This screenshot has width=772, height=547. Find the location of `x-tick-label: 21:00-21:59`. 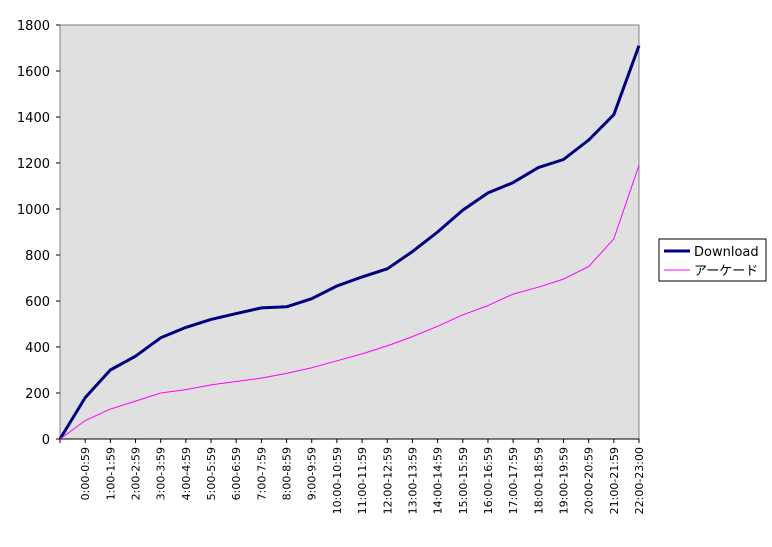

x-tick-label: 21:00-21:59 is located at coordinates (614, 480).